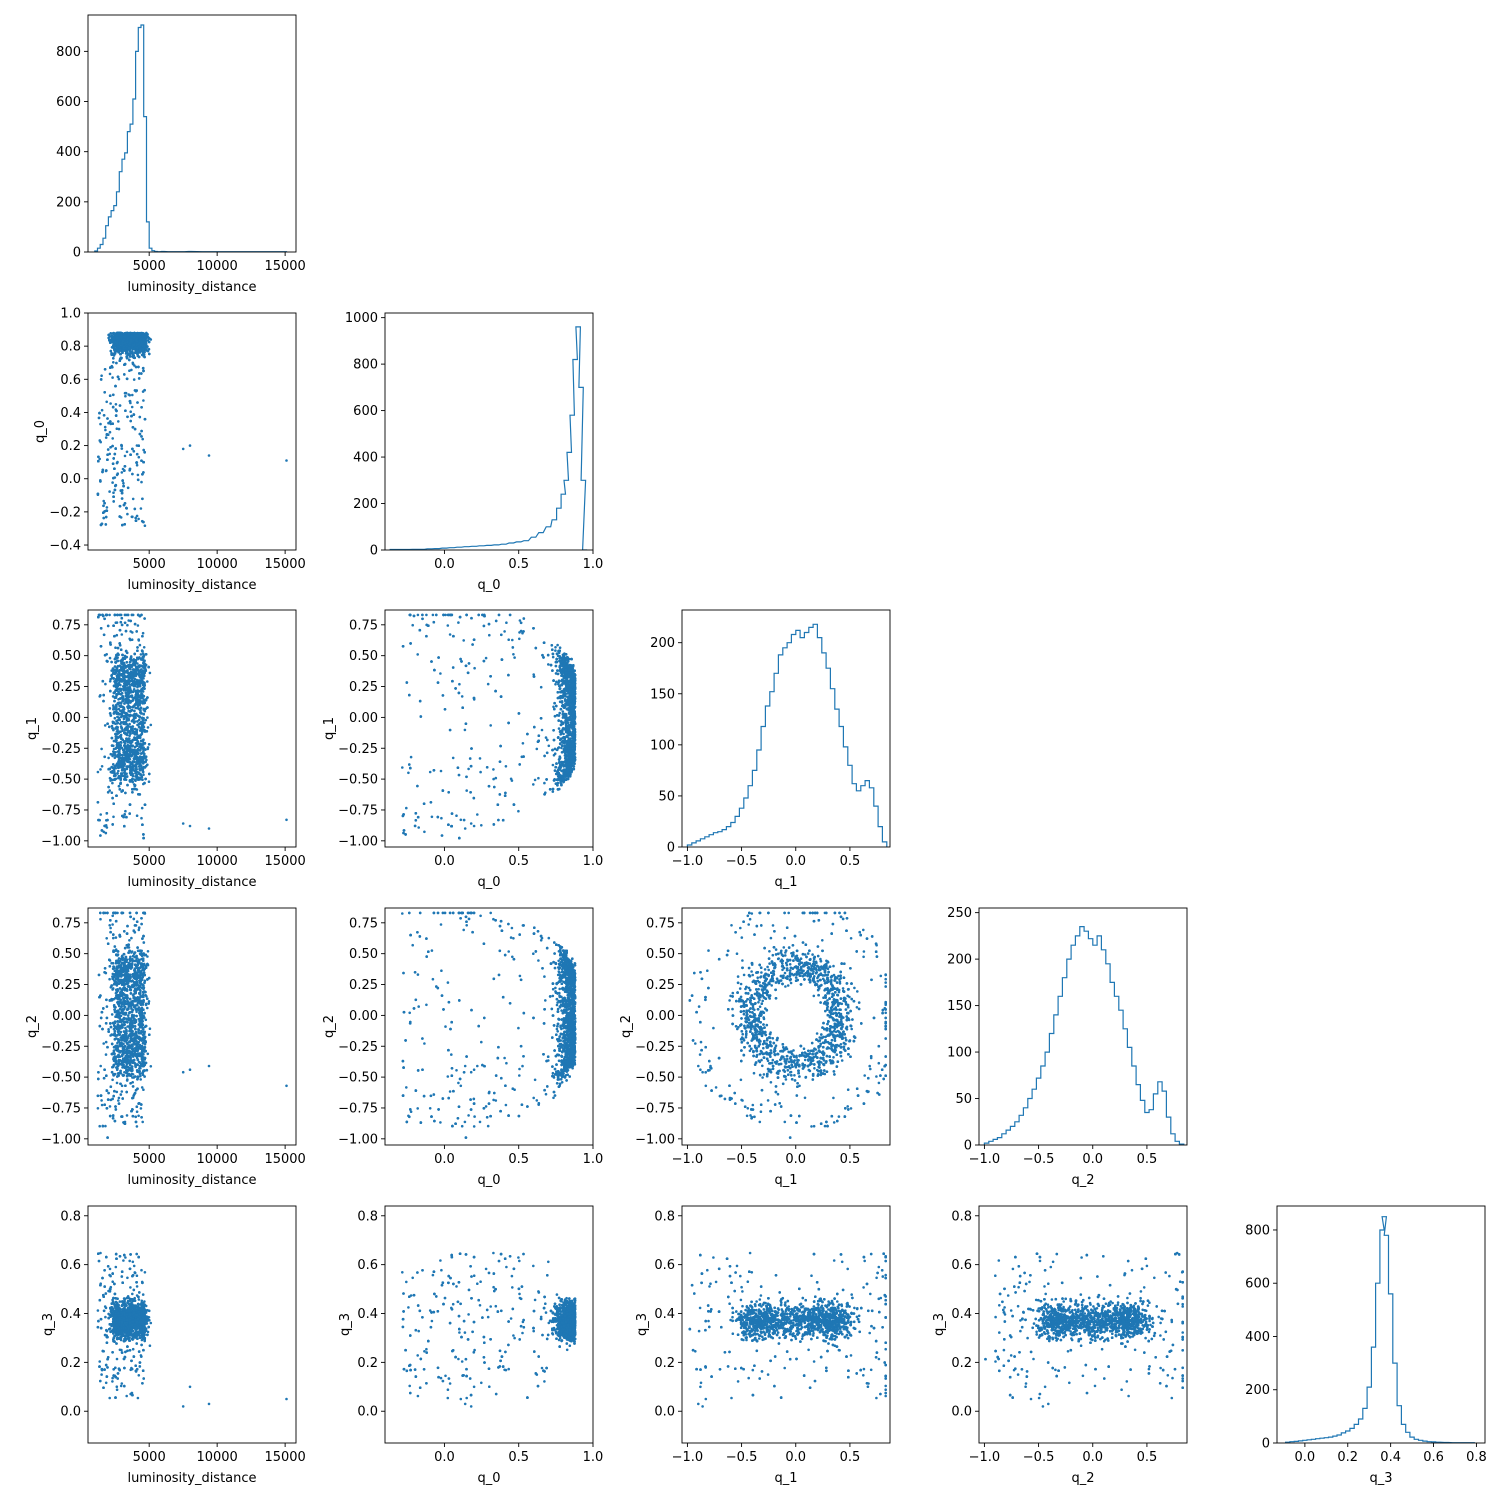 This screenshot has height=1500, width=1500. I want to click on y-tick-label: 0, so click(77, 253).